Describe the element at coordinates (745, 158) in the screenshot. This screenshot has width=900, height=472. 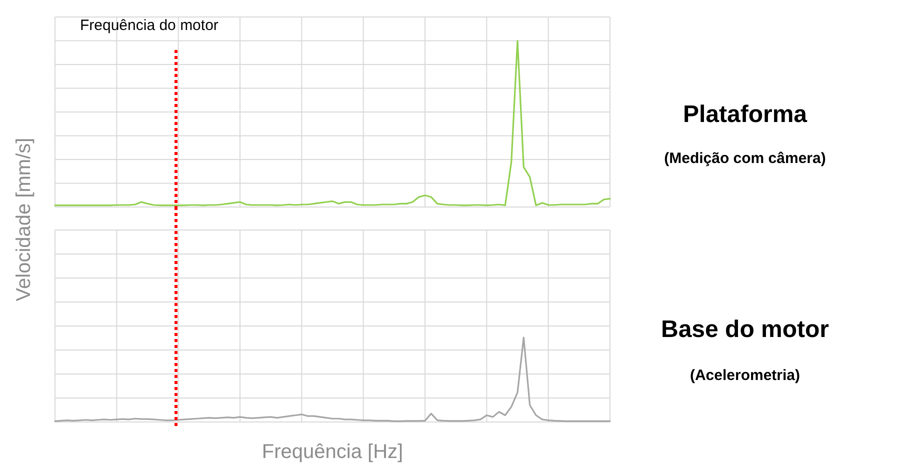
I see `text: (Medição com câmera)` at that location.